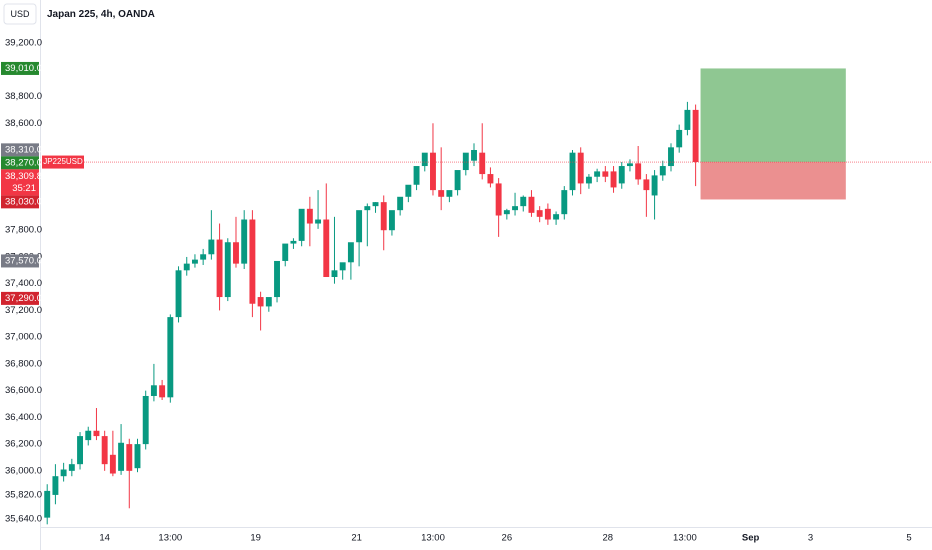 The width and height of the screenshot is (932, 550). Describe the element at coordinates (23, 283) in the screenshot. I see `y-tick-label: 37,400.0` at that location.